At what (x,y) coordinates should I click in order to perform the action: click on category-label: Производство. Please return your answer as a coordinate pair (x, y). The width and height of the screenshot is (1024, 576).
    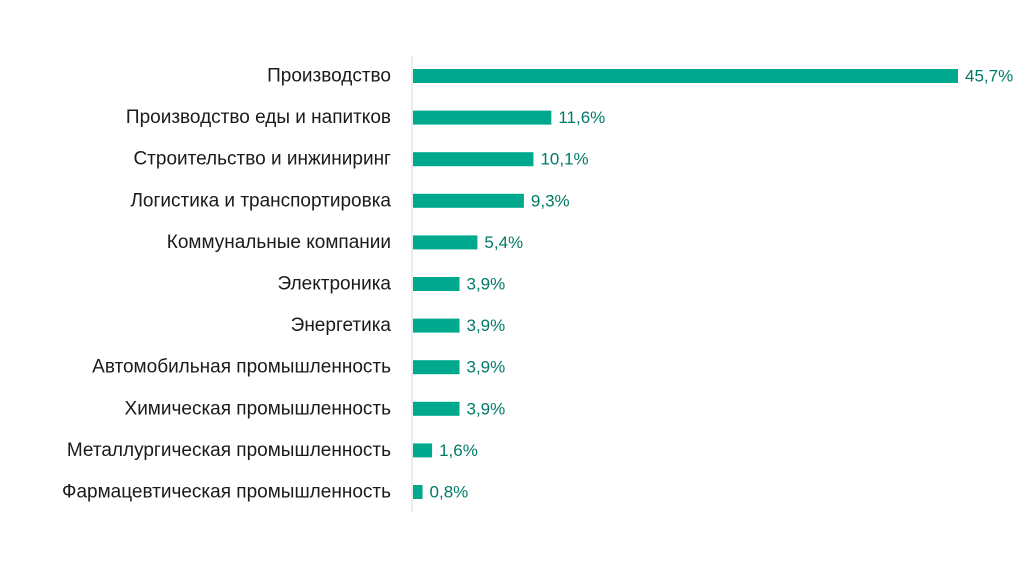
    Looking at the image, I should click on (329, 76).